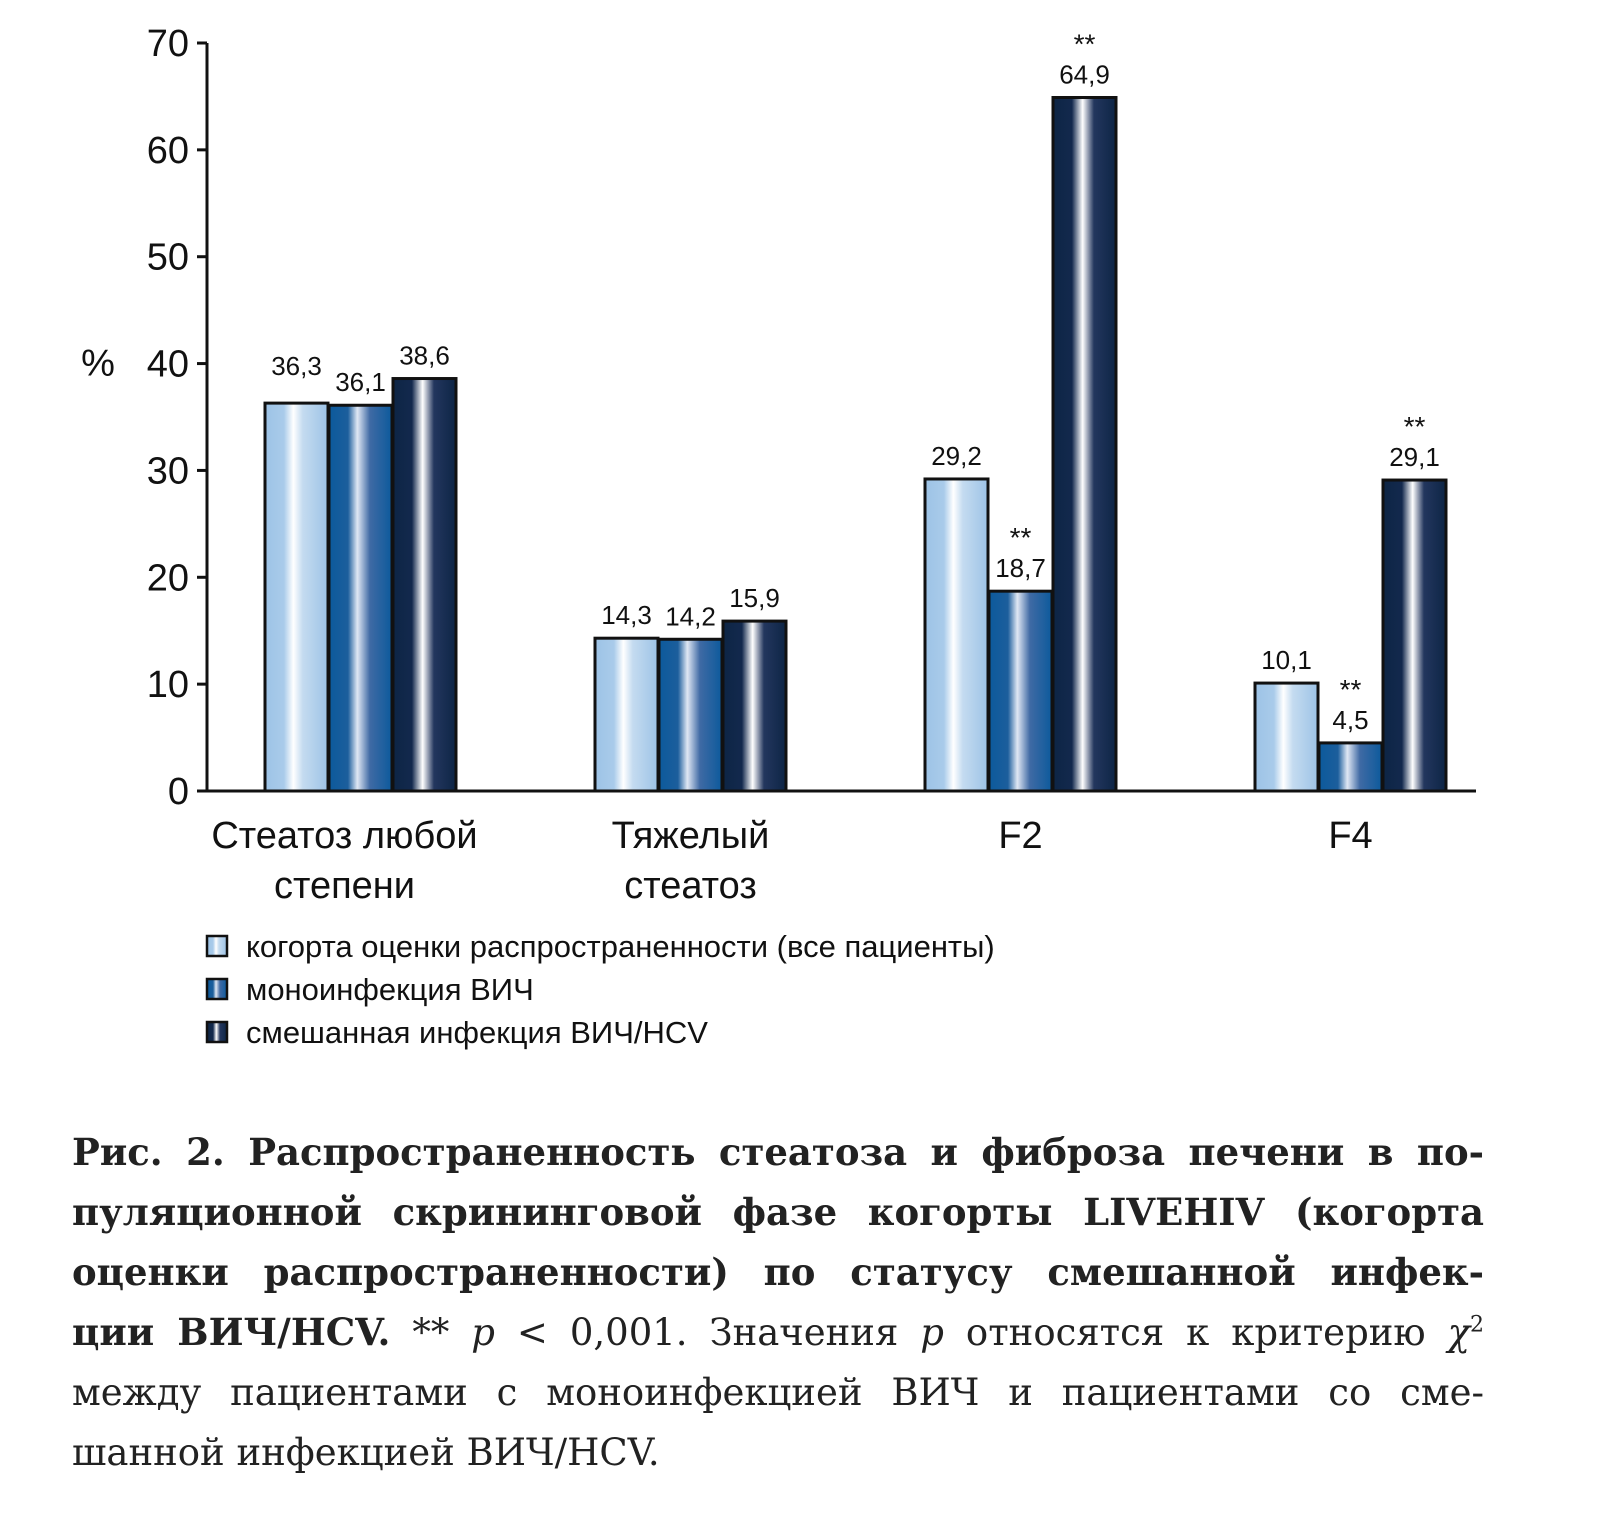 The width and height of the screenshot is (1600, 1517). I want to click on y-tick-label: 50, so click(168, 258).